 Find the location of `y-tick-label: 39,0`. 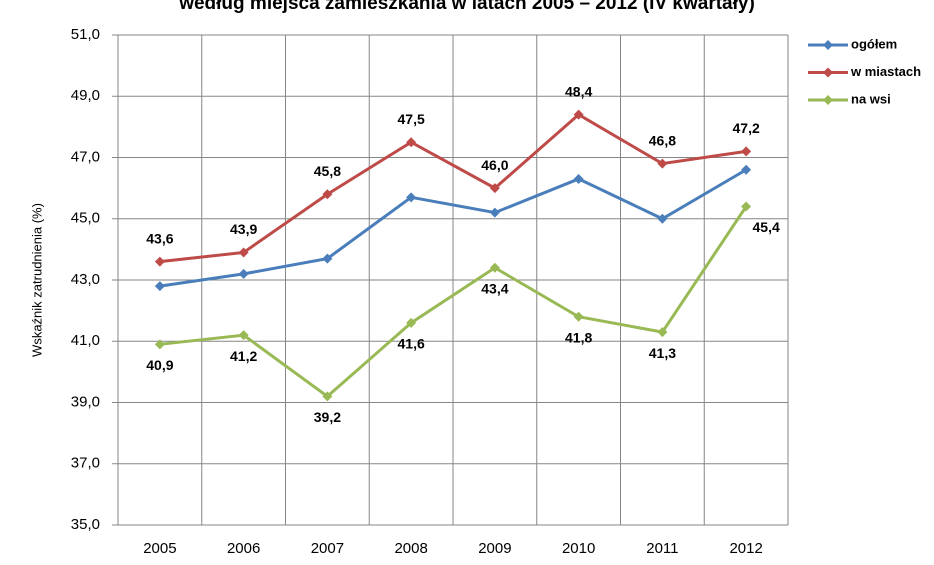

y-tick-label: 39,0 is located at coordinates (85, 401).